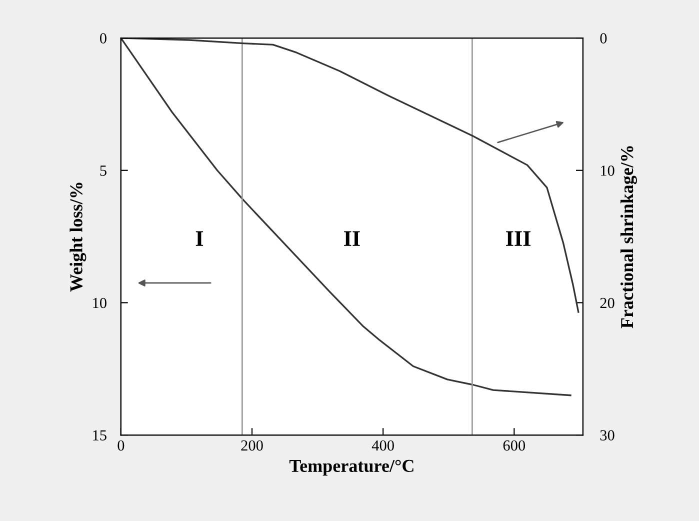 Image resolution: width=699 pixels, height=521 pixels. I want to click on y-tick-label: 15, so click(99, 435).